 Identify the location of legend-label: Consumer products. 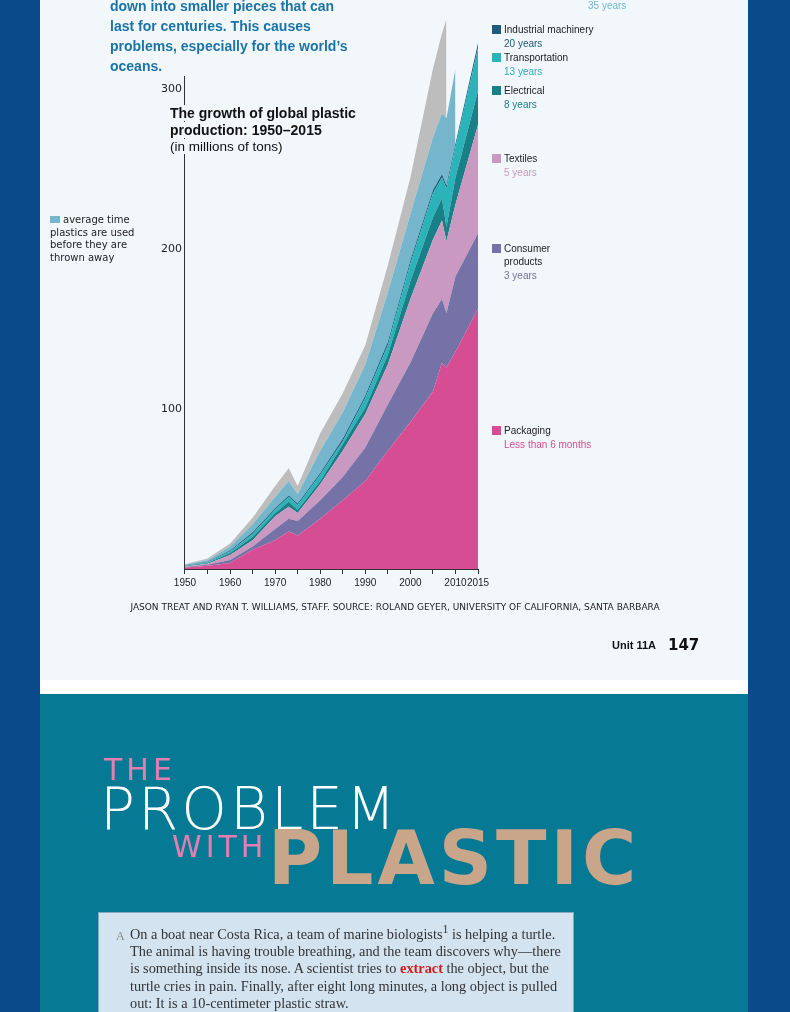
(528, 255).